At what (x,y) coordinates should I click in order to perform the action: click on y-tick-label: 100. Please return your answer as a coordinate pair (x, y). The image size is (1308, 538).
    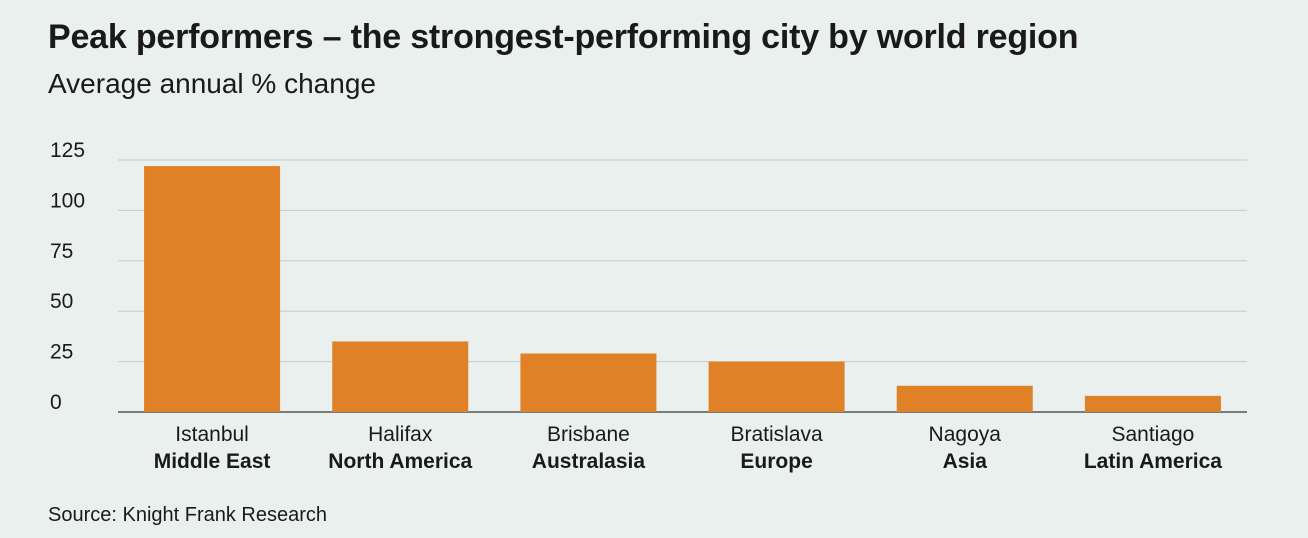
    Looking at the image, I should click on (67, 200).